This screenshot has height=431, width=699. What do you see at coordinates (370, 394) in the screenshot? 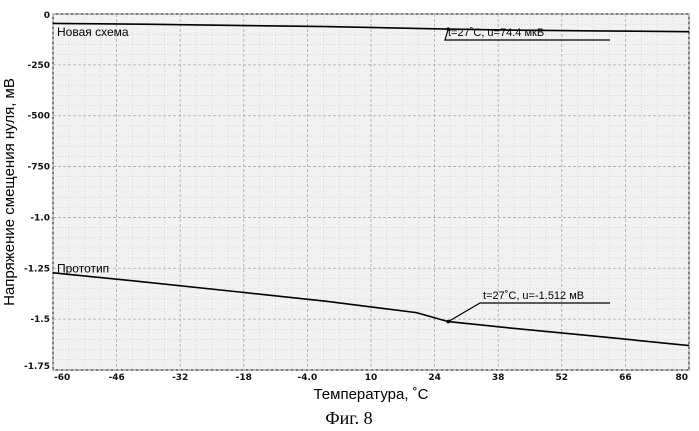
I see `x-axis-label: Температура, ˚C` at bounding box center [370, 394].